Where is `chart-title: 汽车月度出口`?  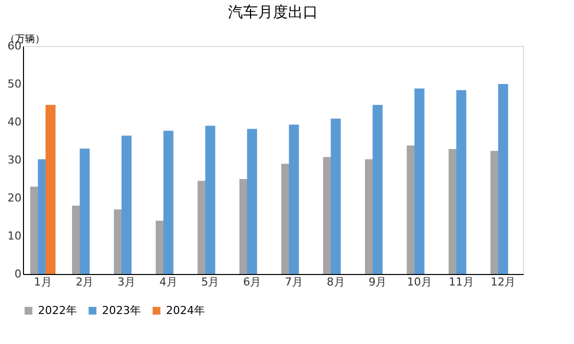
chart-title: 汽车月度出口 is located at coordinates (273, 12).